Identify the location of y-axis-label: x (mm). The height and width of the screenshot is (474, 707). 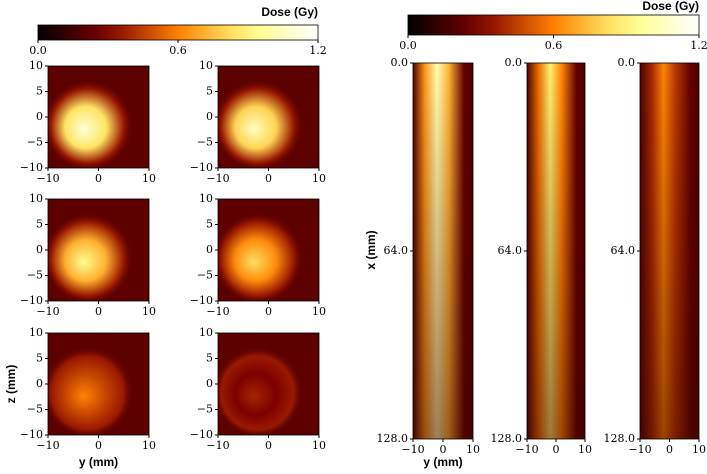
(371, 249).